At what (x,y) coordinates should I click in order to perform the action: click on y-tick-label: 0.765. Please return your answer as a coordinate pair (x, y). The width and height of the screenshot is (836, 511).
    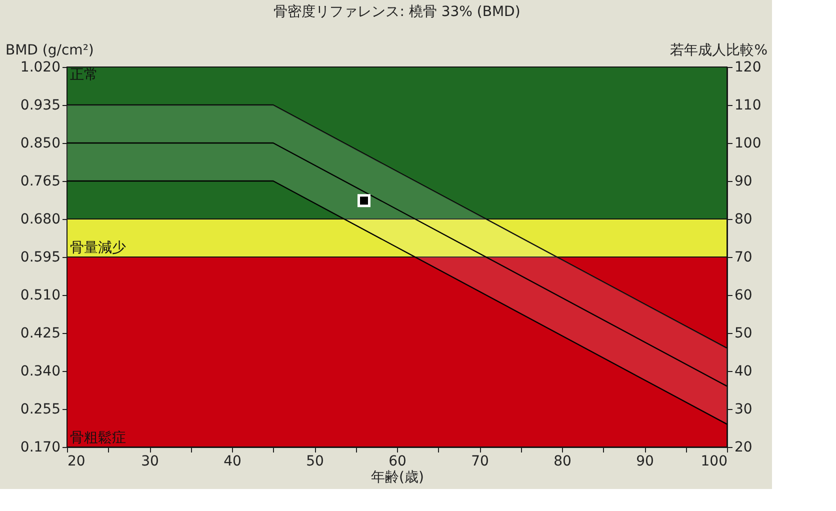
    Looking at the image, I should click on (40, 182).